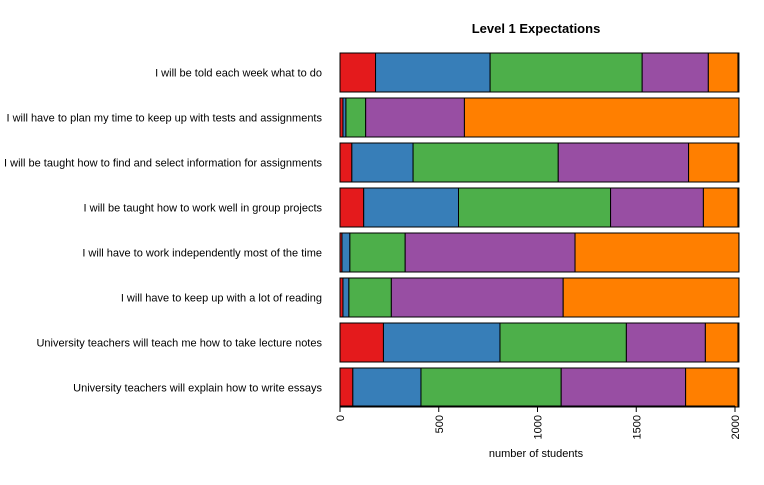 The image size is (764, 485). Describe the element at coordinates (238, 74) in the screenshot. I see `y-tick-label: I will be told each week what to do` at that location.